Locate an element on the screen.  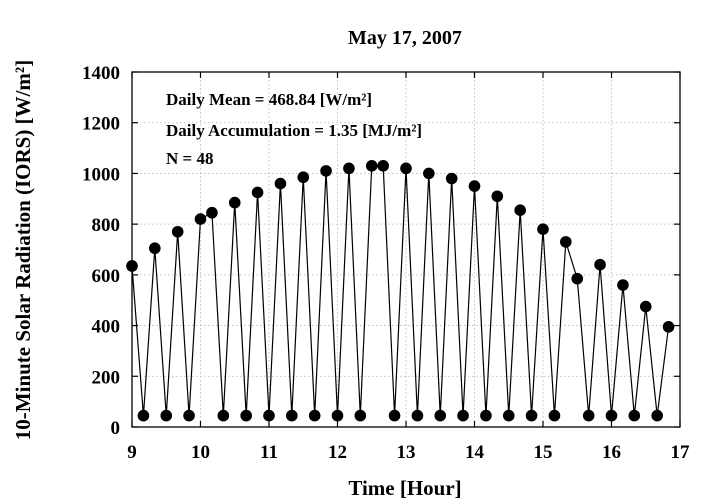
x-tick-label: 11 is located at coordinates (269, 452).